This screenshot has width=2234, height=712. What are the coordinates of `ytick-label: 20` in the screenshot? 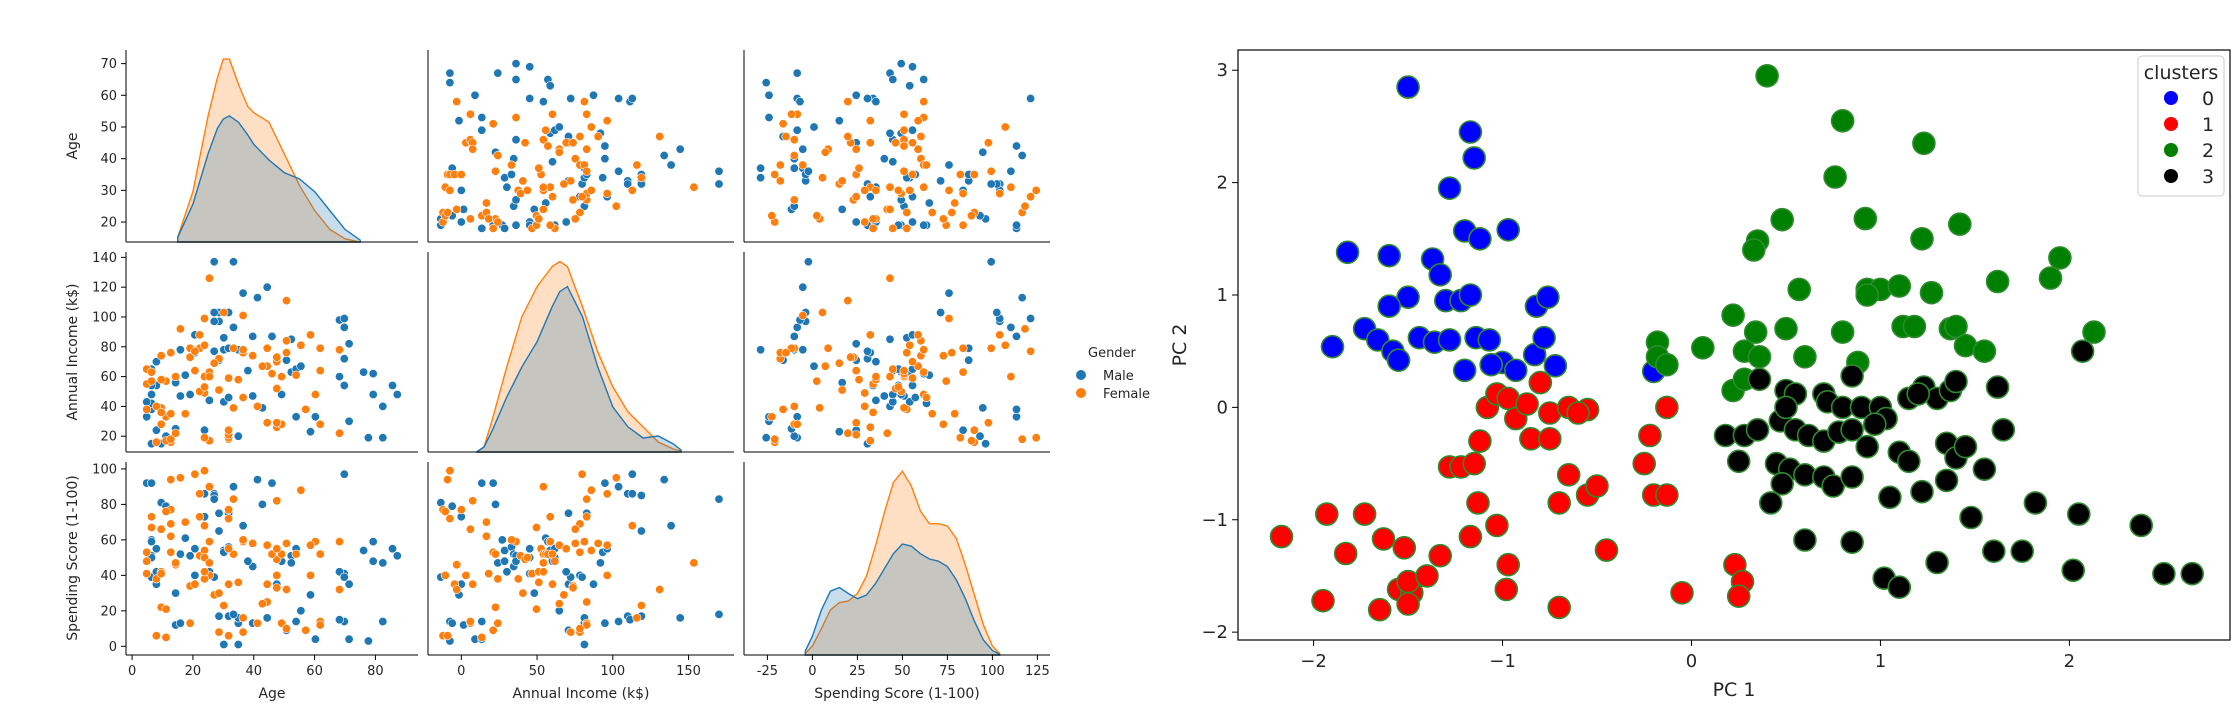 It's located at (108, 437).